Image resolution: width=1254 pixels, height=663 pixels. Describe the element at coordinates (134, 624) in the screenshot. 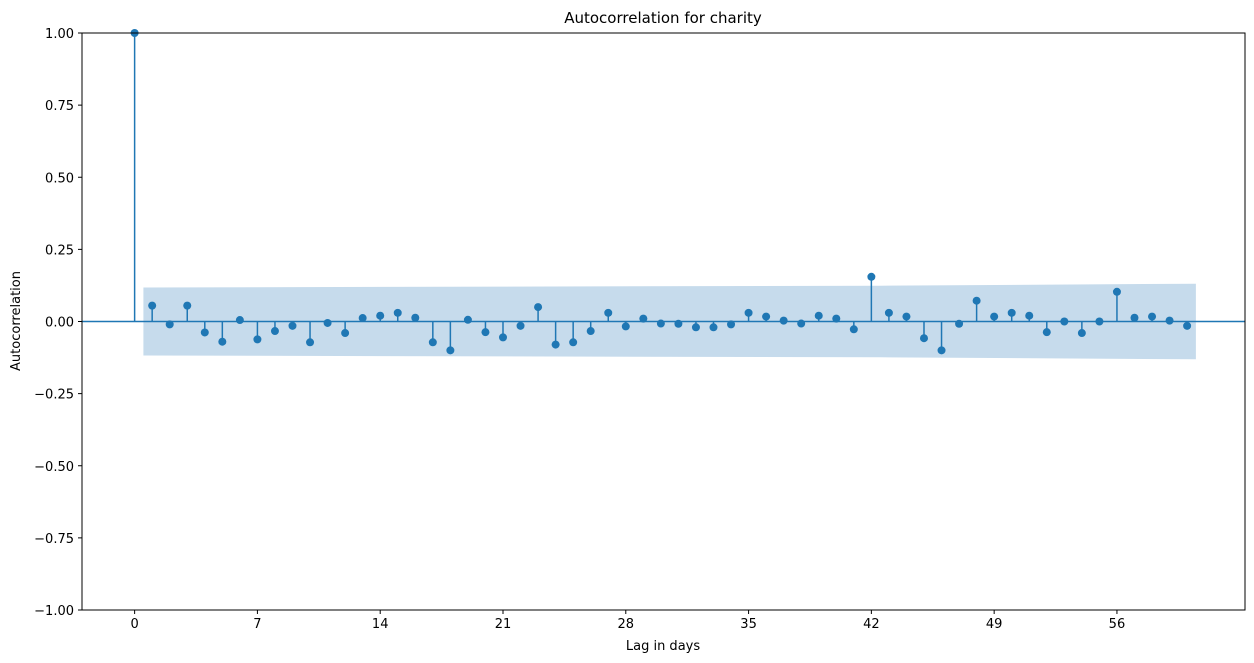

I see `x-tick-label: 0` at that location.